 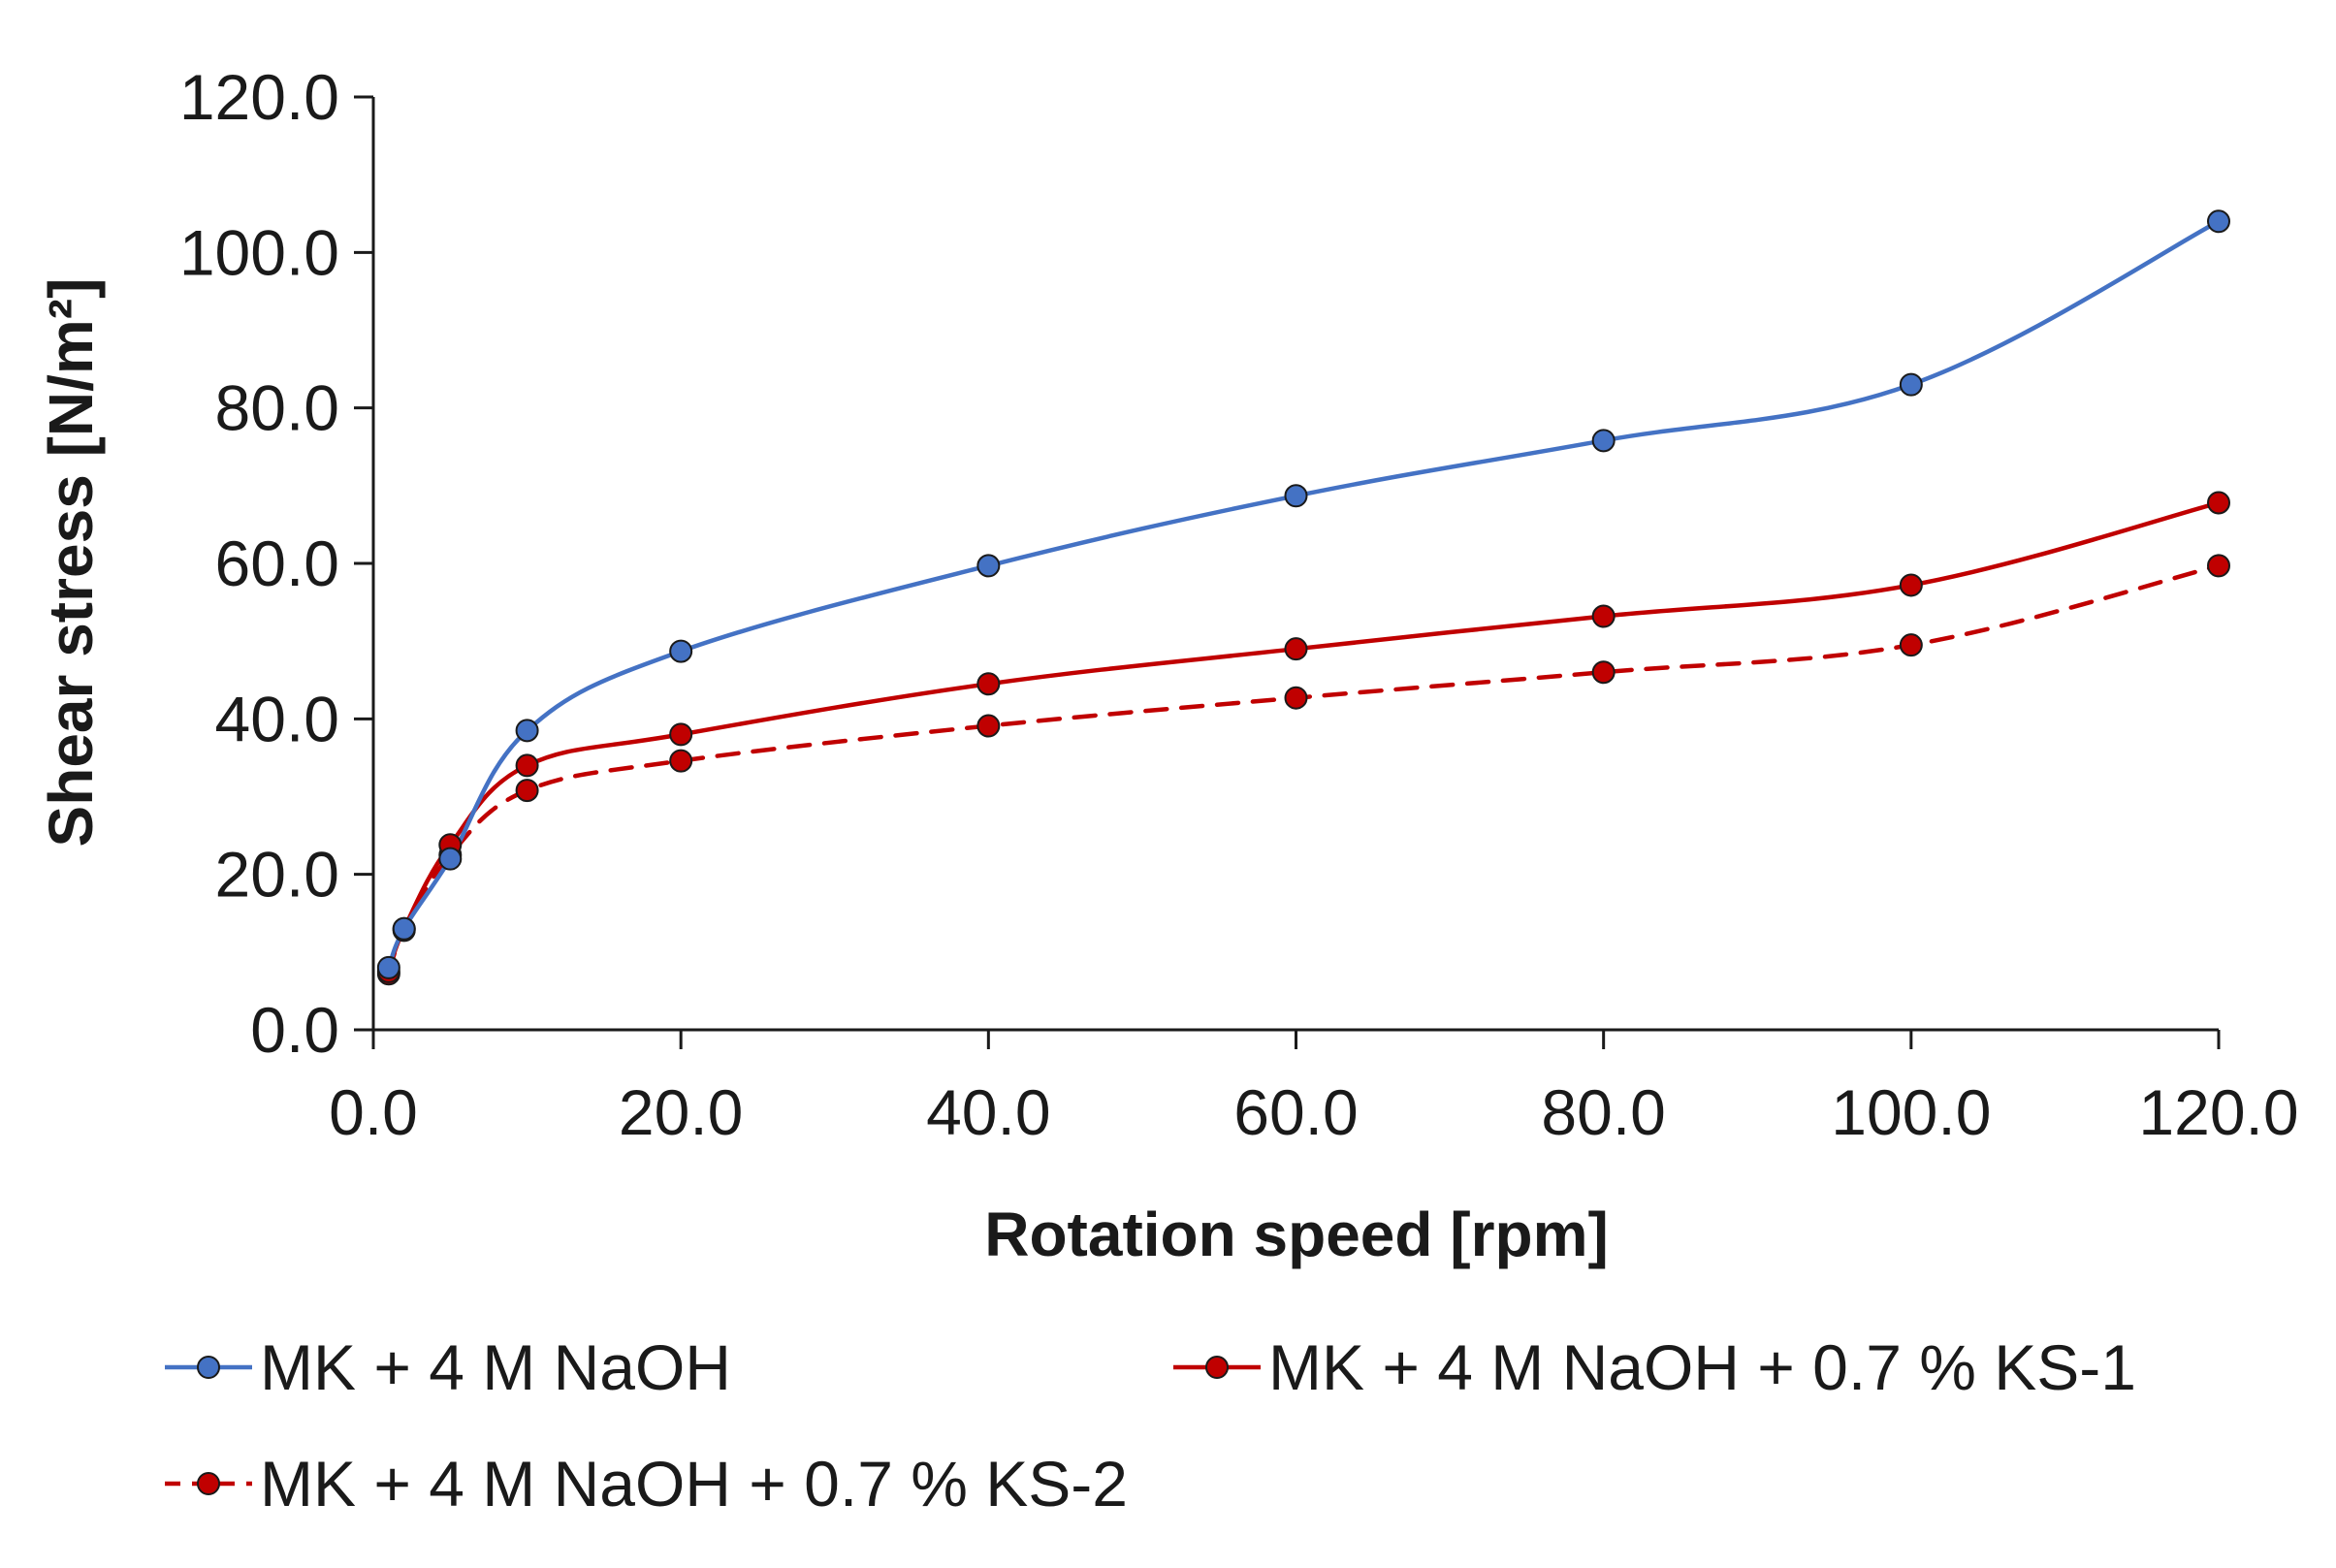 I want to click on x-tick-label: 20.0, so click(x=681, y=1112).